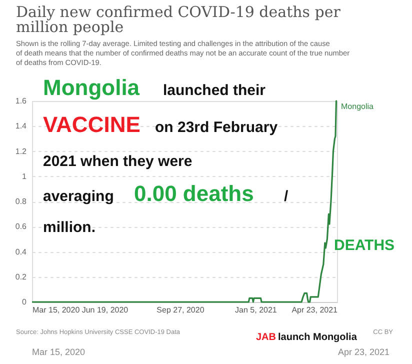  What do you see at coordinates (25, 176) in the screenshot?
I see `y-tick-label: 1` at bounding box center [25, 176].